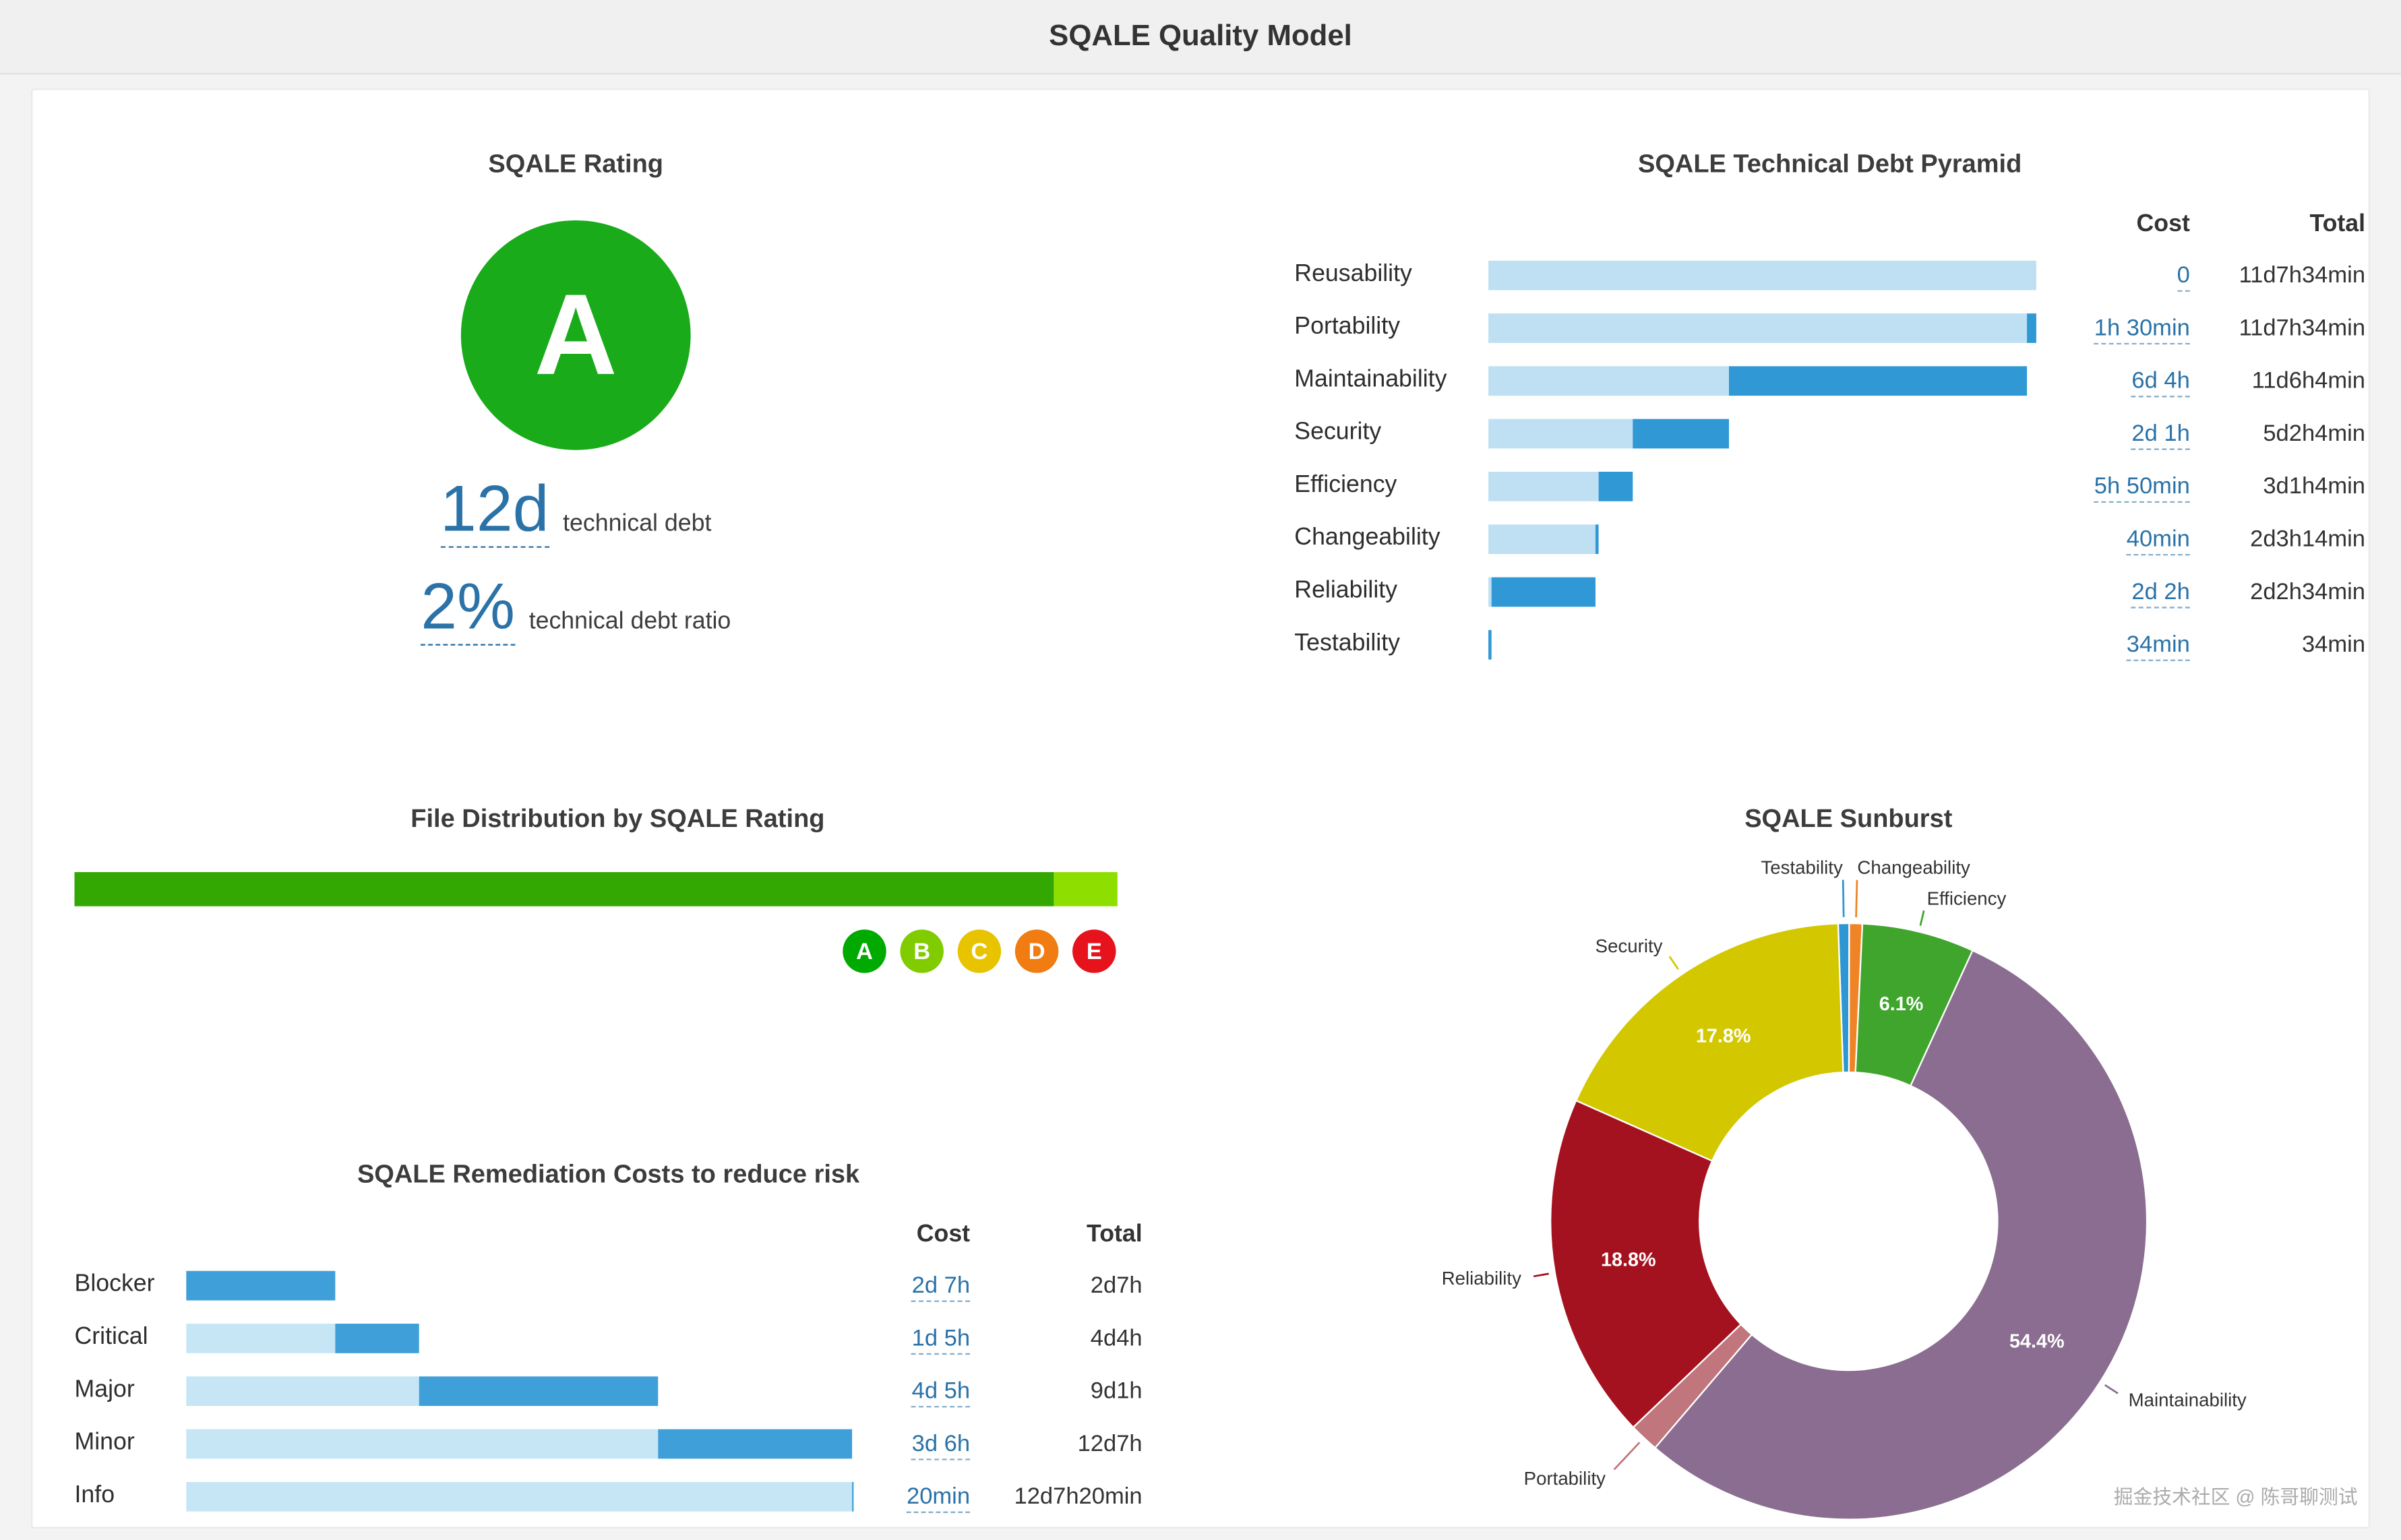 The height and width of the screenshot is (1540, 2401). I want to click on slice-percent-label: 17.8%, so click(1723, 1037).